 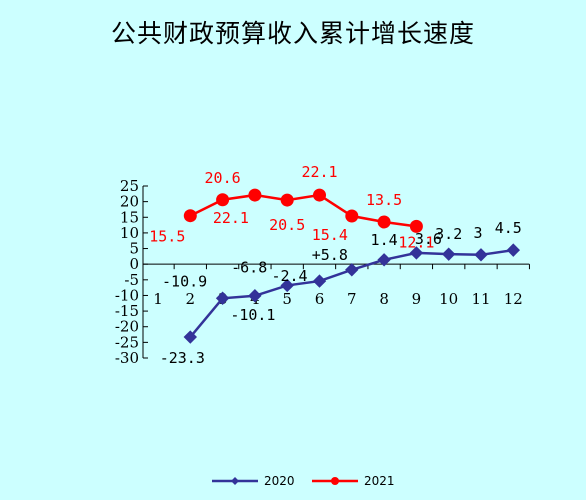 What do you see at coordinates (330, 235) in the screenshot?
I see `data-label-2021: 15.4` at bounding box center [330, 235].